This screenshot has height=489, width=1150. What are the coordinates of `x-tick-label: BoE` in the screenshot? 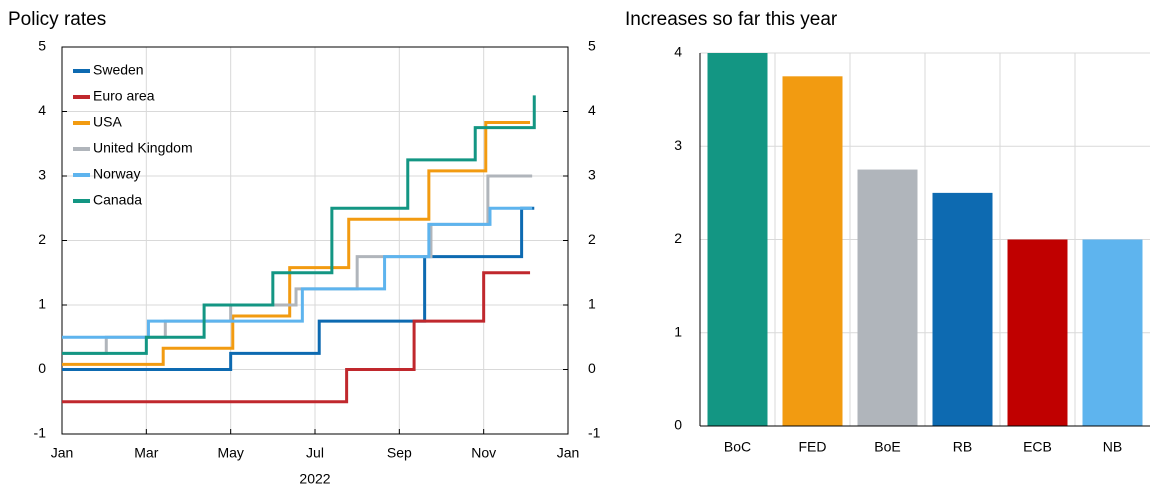 It's located at (887, 447).